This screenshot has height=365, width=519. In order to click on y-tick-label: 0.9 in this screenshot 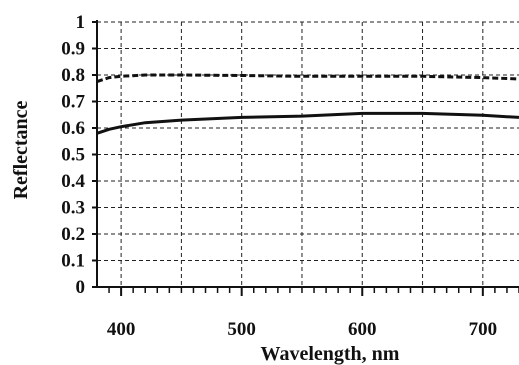, I will do `click(73, 49)`.